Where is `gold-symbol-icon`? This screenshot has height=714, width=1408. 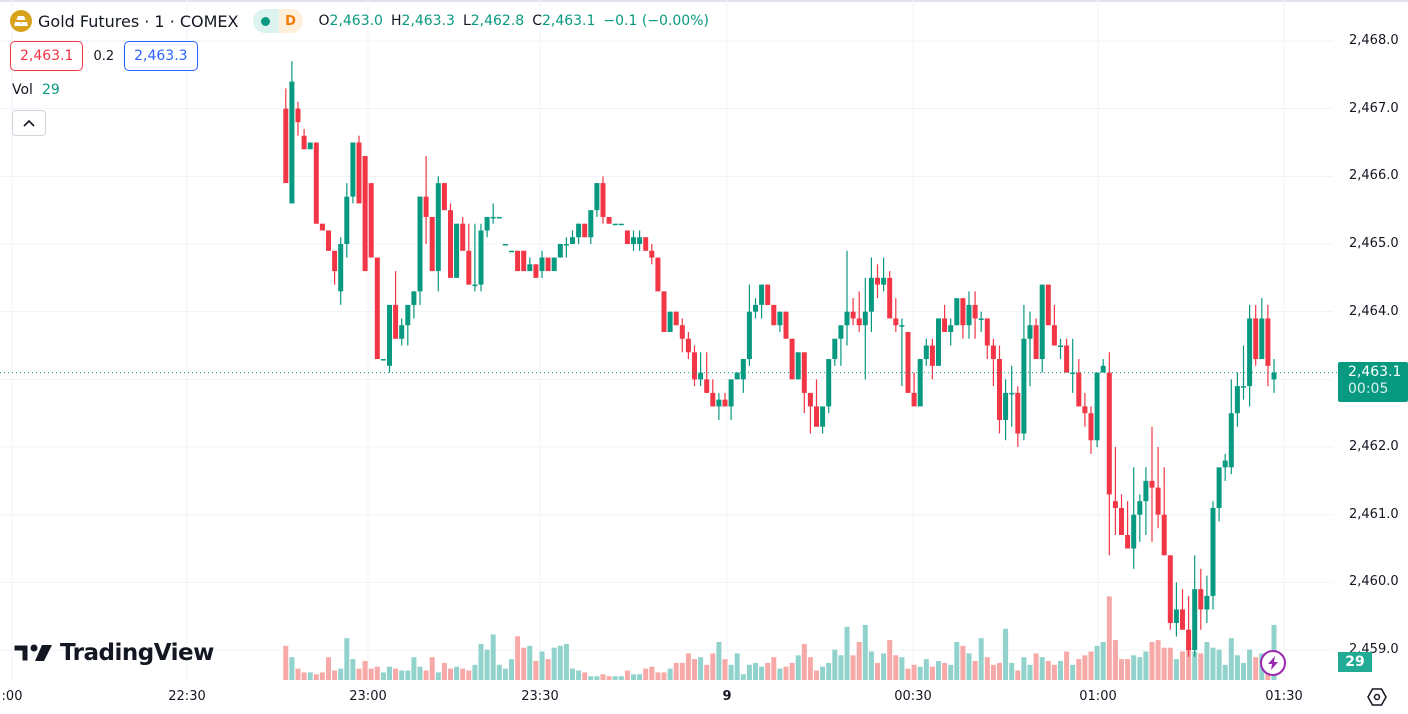 gold-symbol-icon is located at coordinates (21, 21).